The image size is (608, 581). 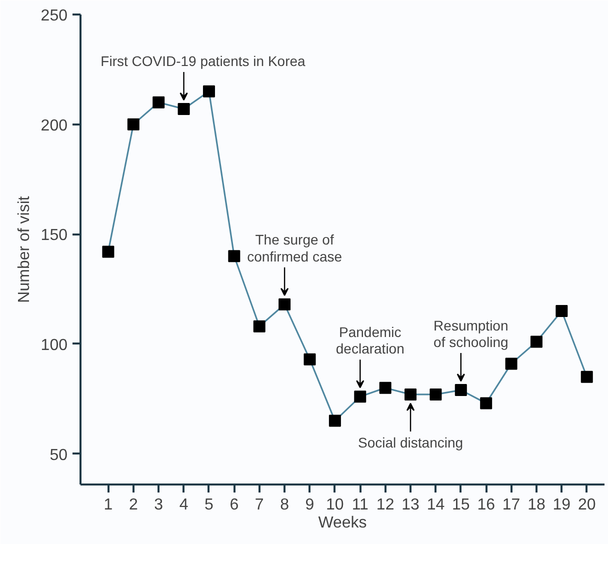 I want to click on x-tick-label: 8, so click(x=285, y=505).